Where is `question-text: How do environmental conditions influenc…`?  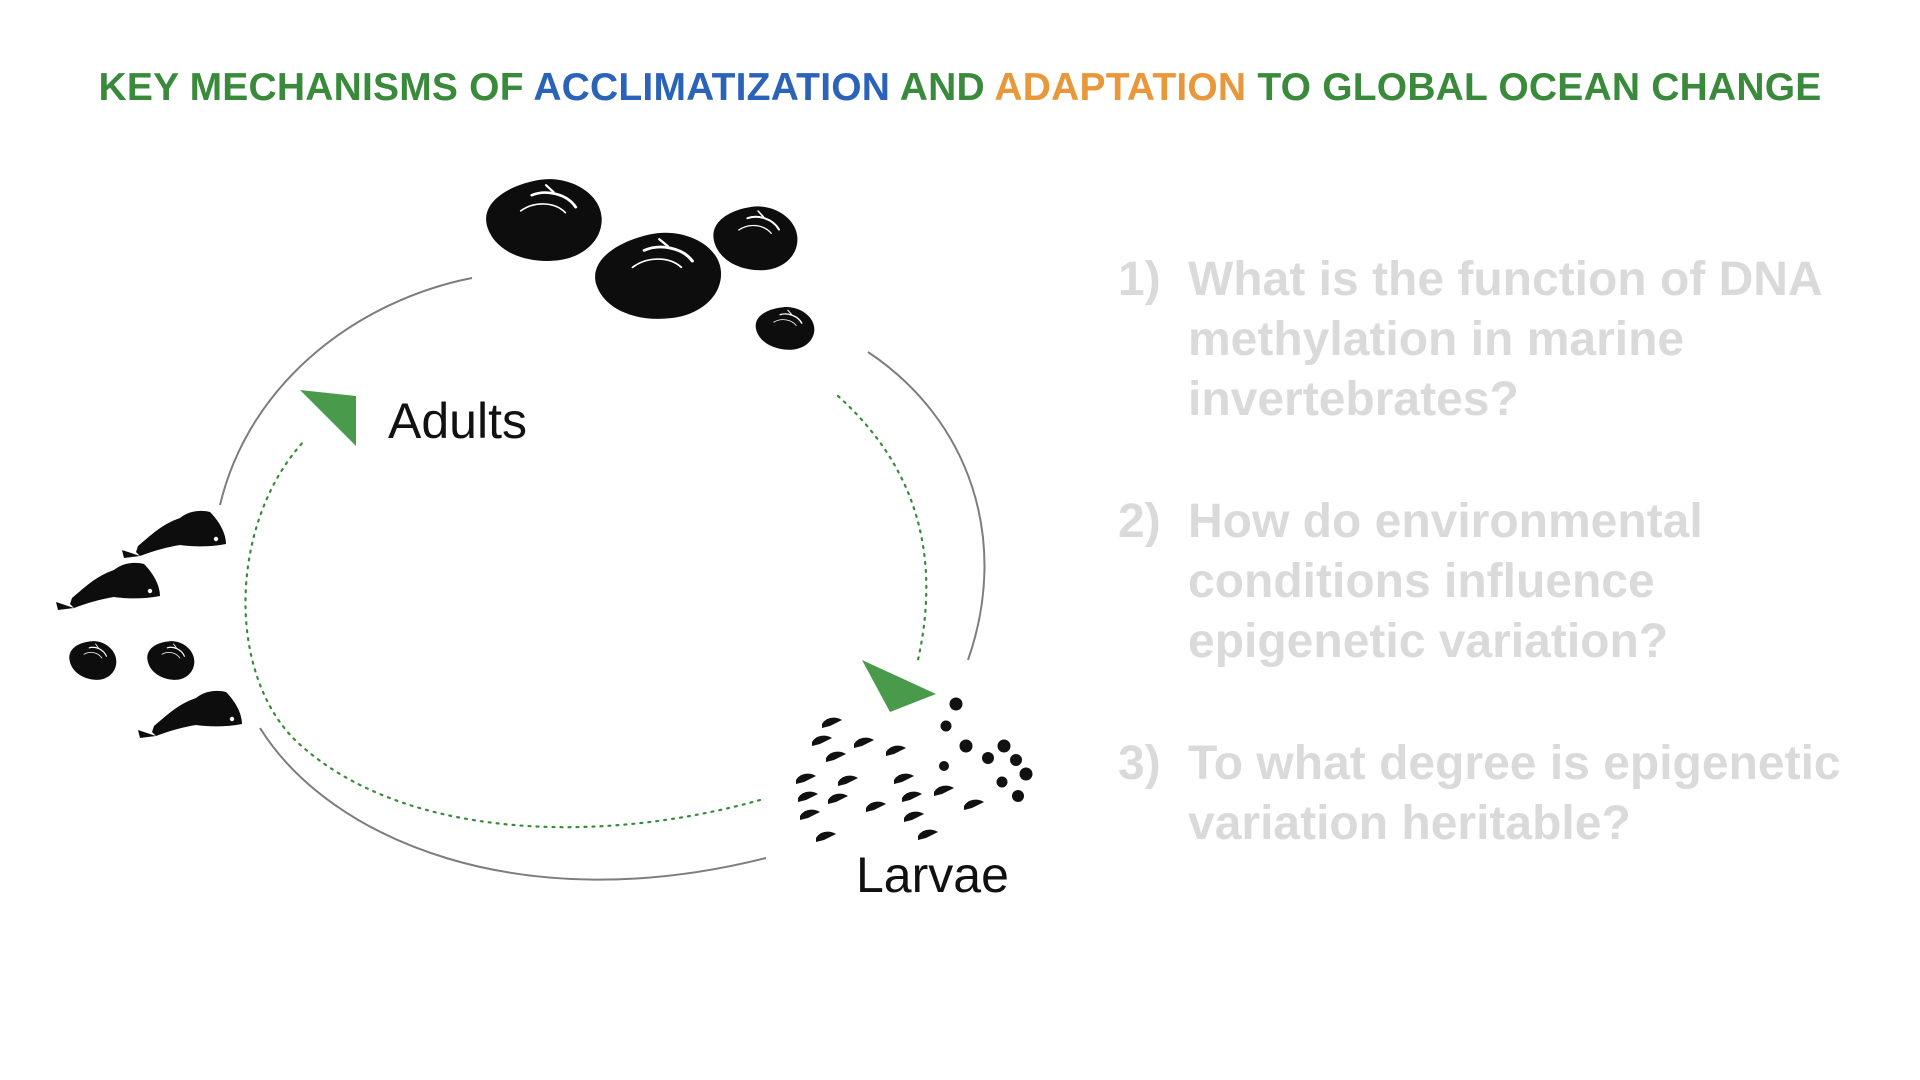
question-text: How do environmental conditions influenc… is located at coordinates (1548, 582).